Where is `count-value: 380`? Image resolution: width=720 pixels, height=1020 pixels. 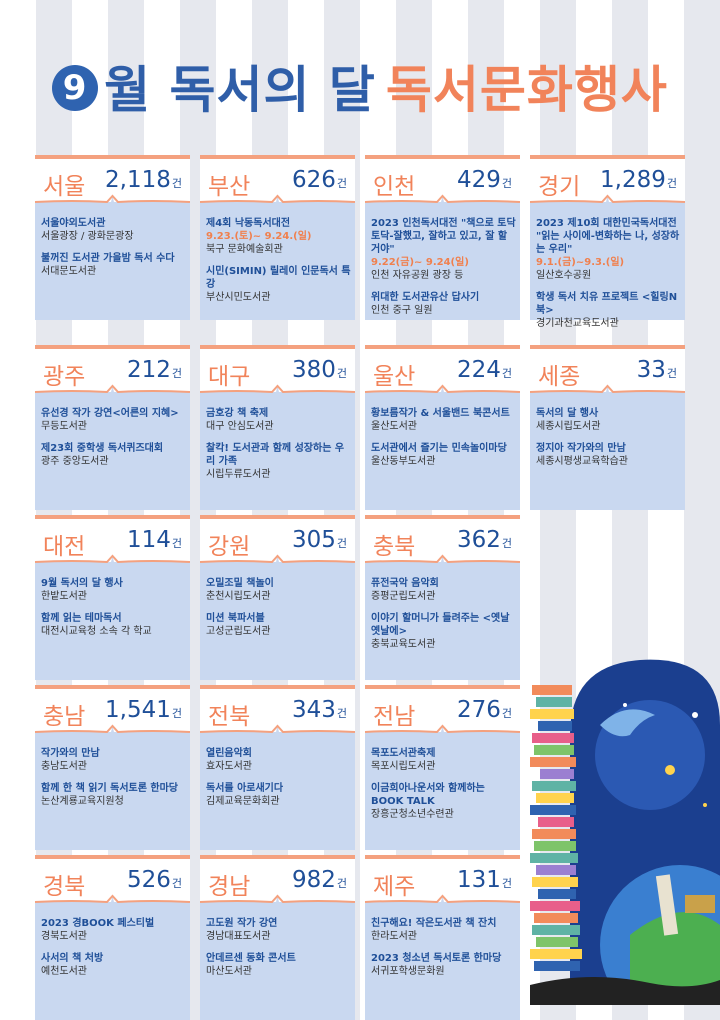
count-value: 380 is located at coordinates (313, 370).